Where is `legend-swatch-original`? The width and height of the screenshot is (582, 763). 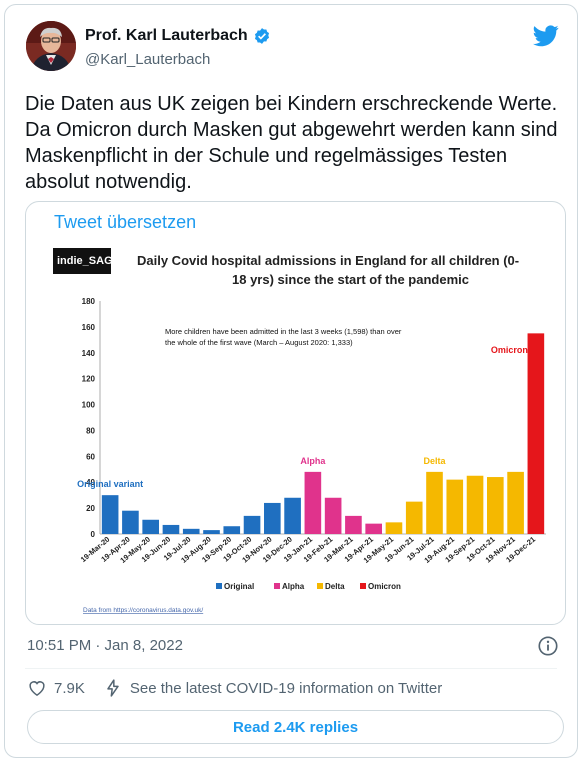 legend-swatch-original is located at coordinates (219, 586).